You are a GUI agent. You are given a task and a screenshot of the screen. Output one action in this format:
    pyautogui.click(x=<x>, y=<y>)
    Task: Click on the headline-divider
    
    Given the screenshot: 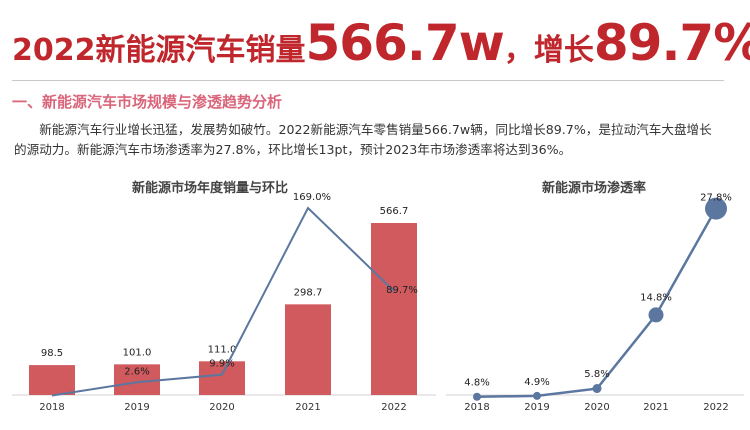 What is the action you would take?
    pyautogui.click(x=368, y=80)
    